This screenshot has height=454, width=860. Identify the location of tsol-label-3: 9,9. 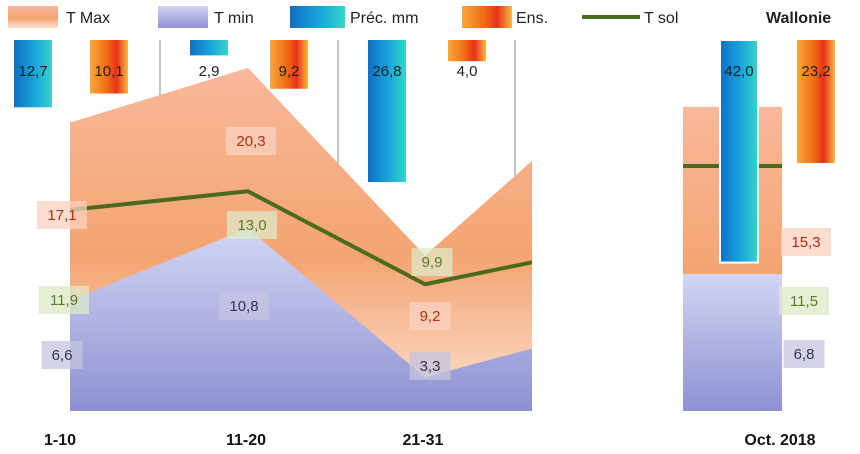
(432, 262).